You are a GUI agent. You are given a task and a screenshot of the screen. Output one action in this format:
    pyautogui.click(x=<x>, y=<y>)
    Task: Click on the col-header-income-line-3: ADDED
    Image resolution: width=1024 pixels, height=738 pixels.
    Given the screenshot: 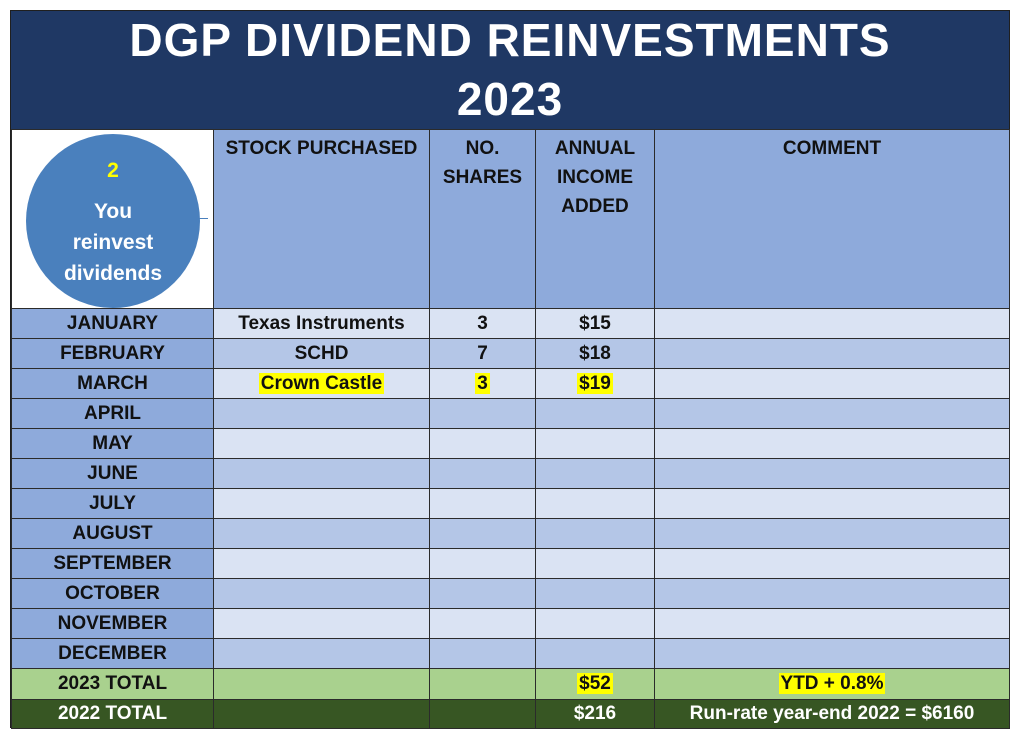 What is the action you would take?
    pyautogui.click(x=595, y=206)
    